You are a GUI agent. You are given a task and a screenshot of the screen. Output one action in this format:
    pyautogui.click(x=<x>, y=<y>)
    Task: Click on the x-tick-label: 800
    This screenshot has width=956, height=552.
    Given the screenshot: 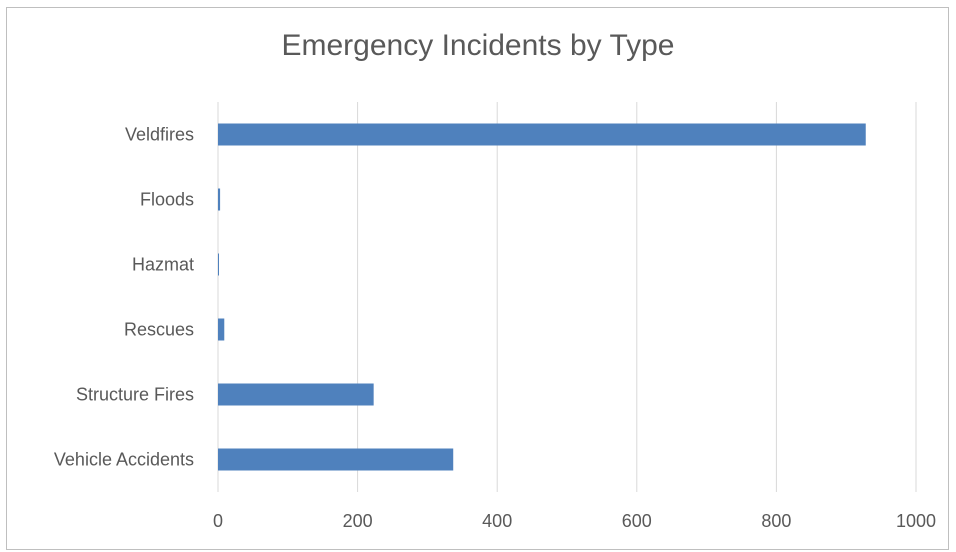 What is the action you would take?
    pyautogui.click(x=776, y=521)
    